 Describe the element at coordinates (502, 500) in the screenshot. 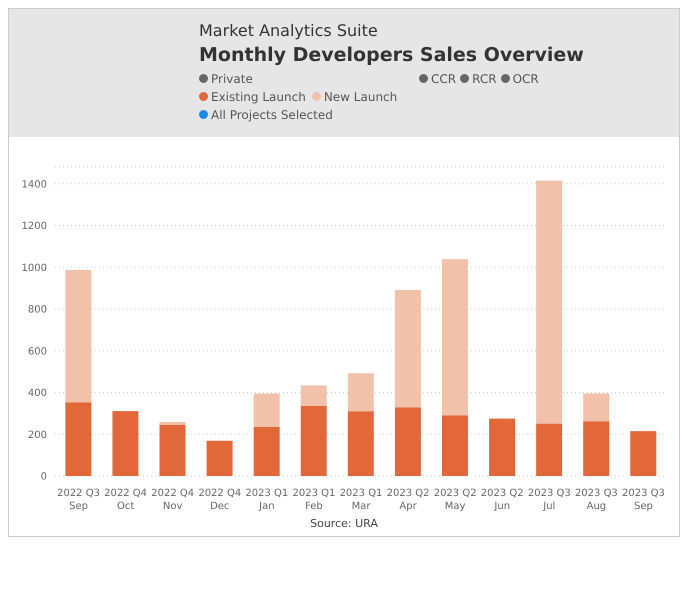

I see `x-tick-label: 2023 Q2 Jun` at that location.